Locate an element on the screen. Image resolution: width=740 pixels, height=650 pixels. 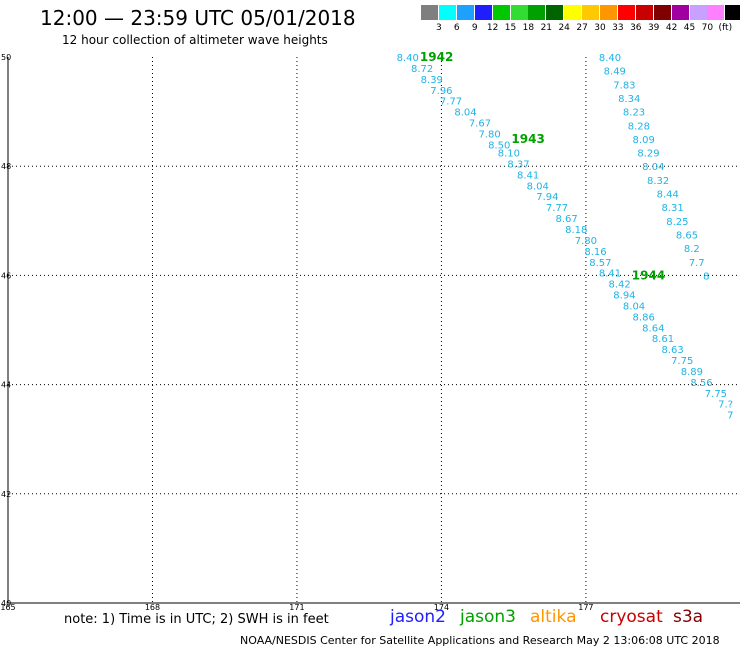
x-tick-label: 168 is located at coordinates (152, 606).